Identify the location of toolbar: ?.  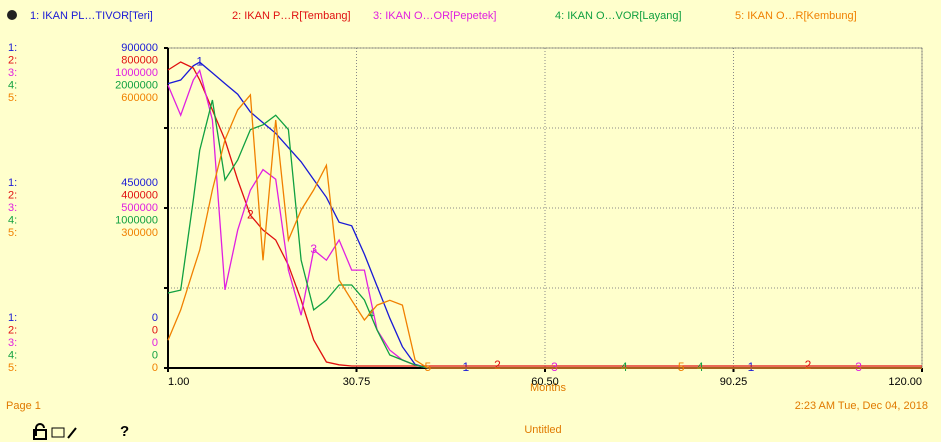
(81, 431).